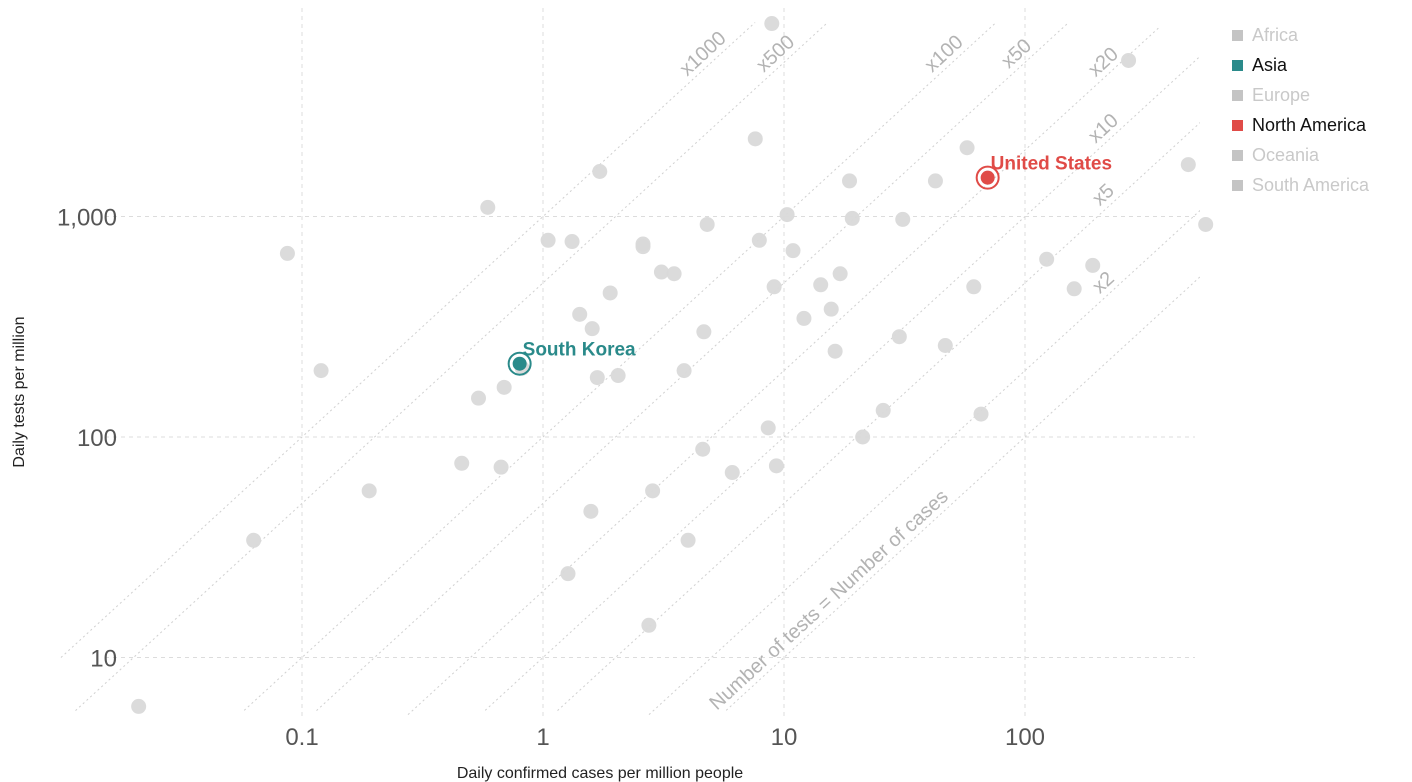 This screenshot has width=1412, height=782. What do you see at coordinates (775, 54) in the screenshot?
I see `reference-line-label: x500` at bounding box center [775, 54].